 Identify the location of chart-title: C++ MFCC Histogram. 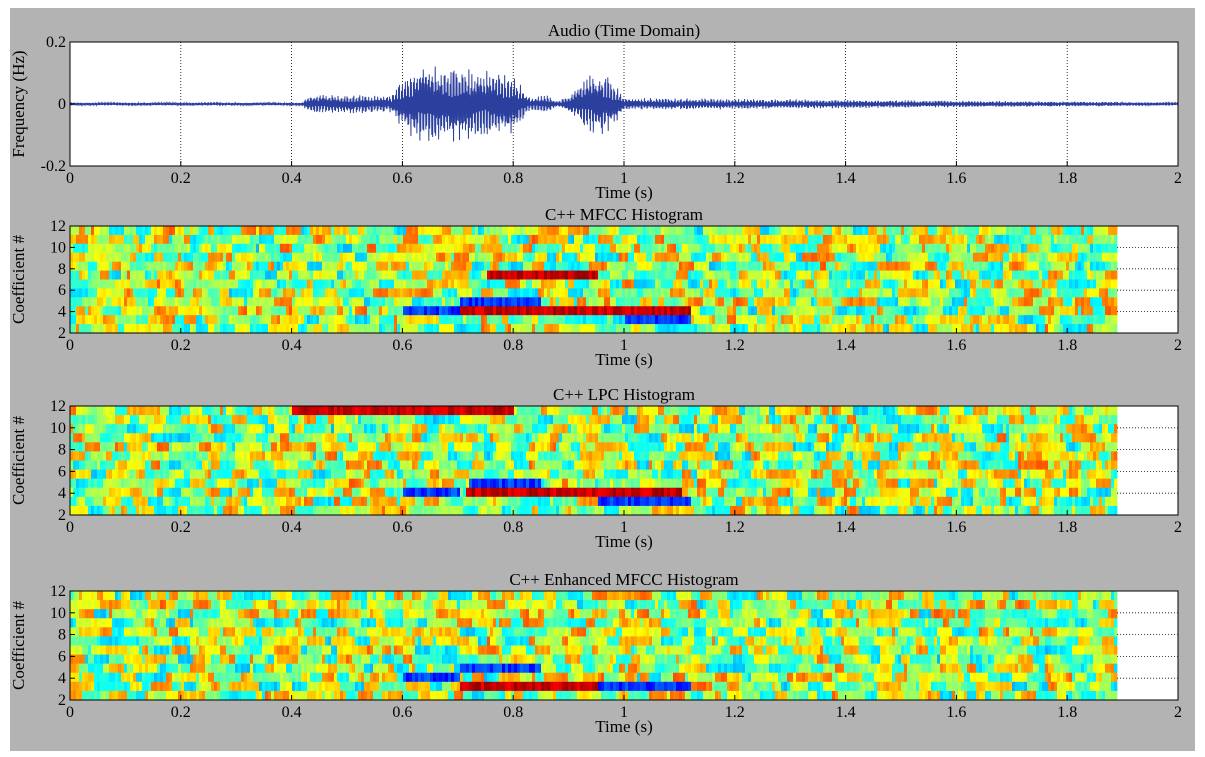
(624, 214).